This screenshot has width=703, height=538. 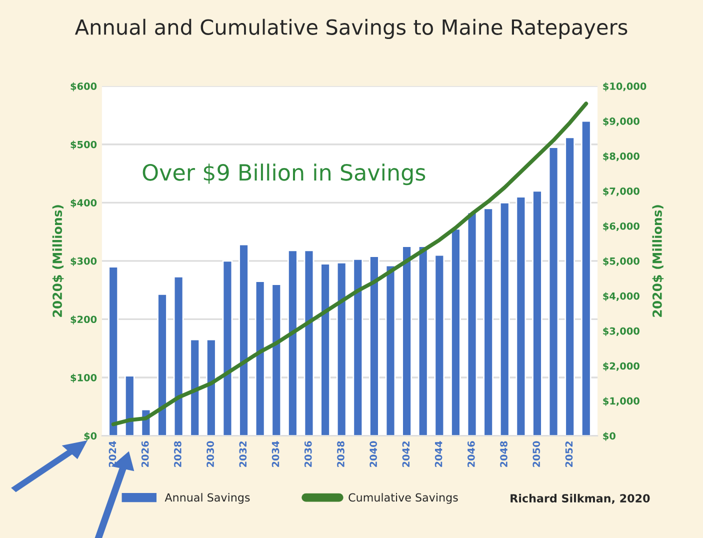 What do you see at coordinates (83, 203) in the screenshot?
I see `y-tick-label: $400` at bounding box center [83, 203].